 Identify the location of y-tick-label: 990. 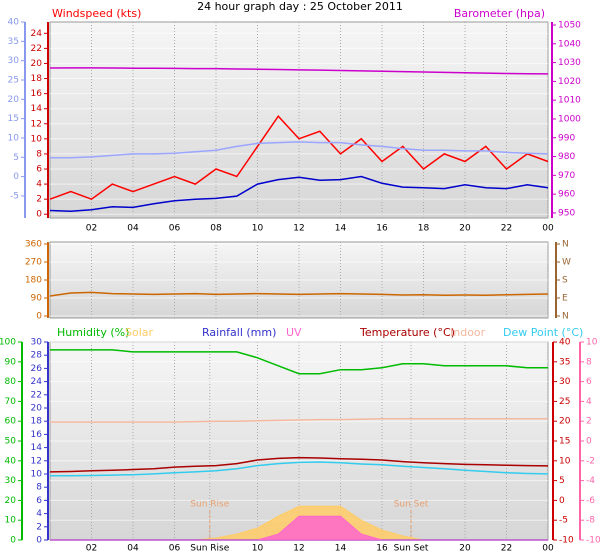
(566, 138).